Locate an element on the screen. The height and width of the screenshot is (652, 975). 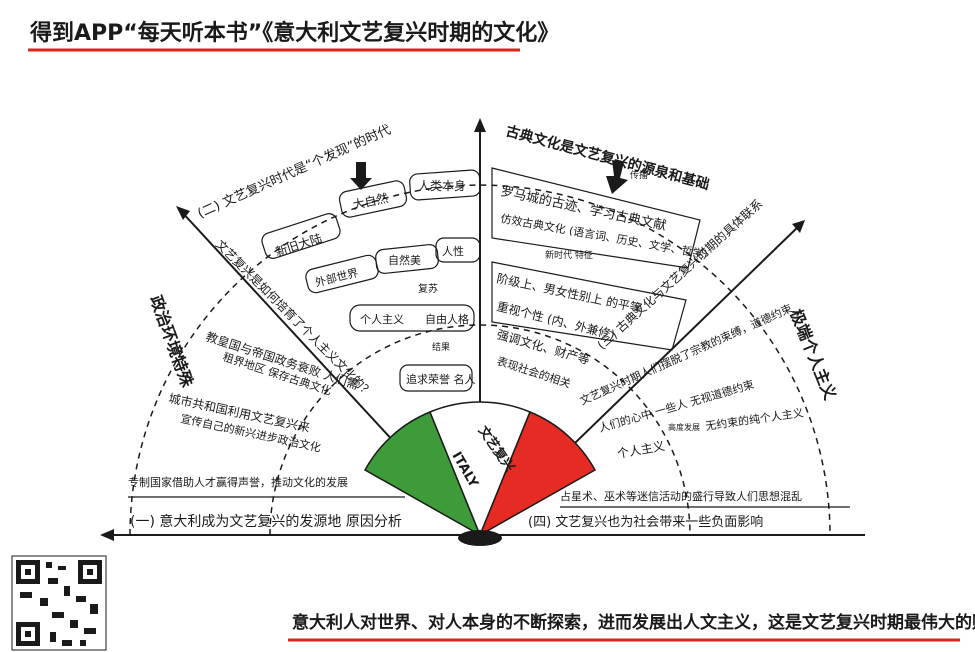
human-text: 人类本身 is located at coordinates (442, 185).